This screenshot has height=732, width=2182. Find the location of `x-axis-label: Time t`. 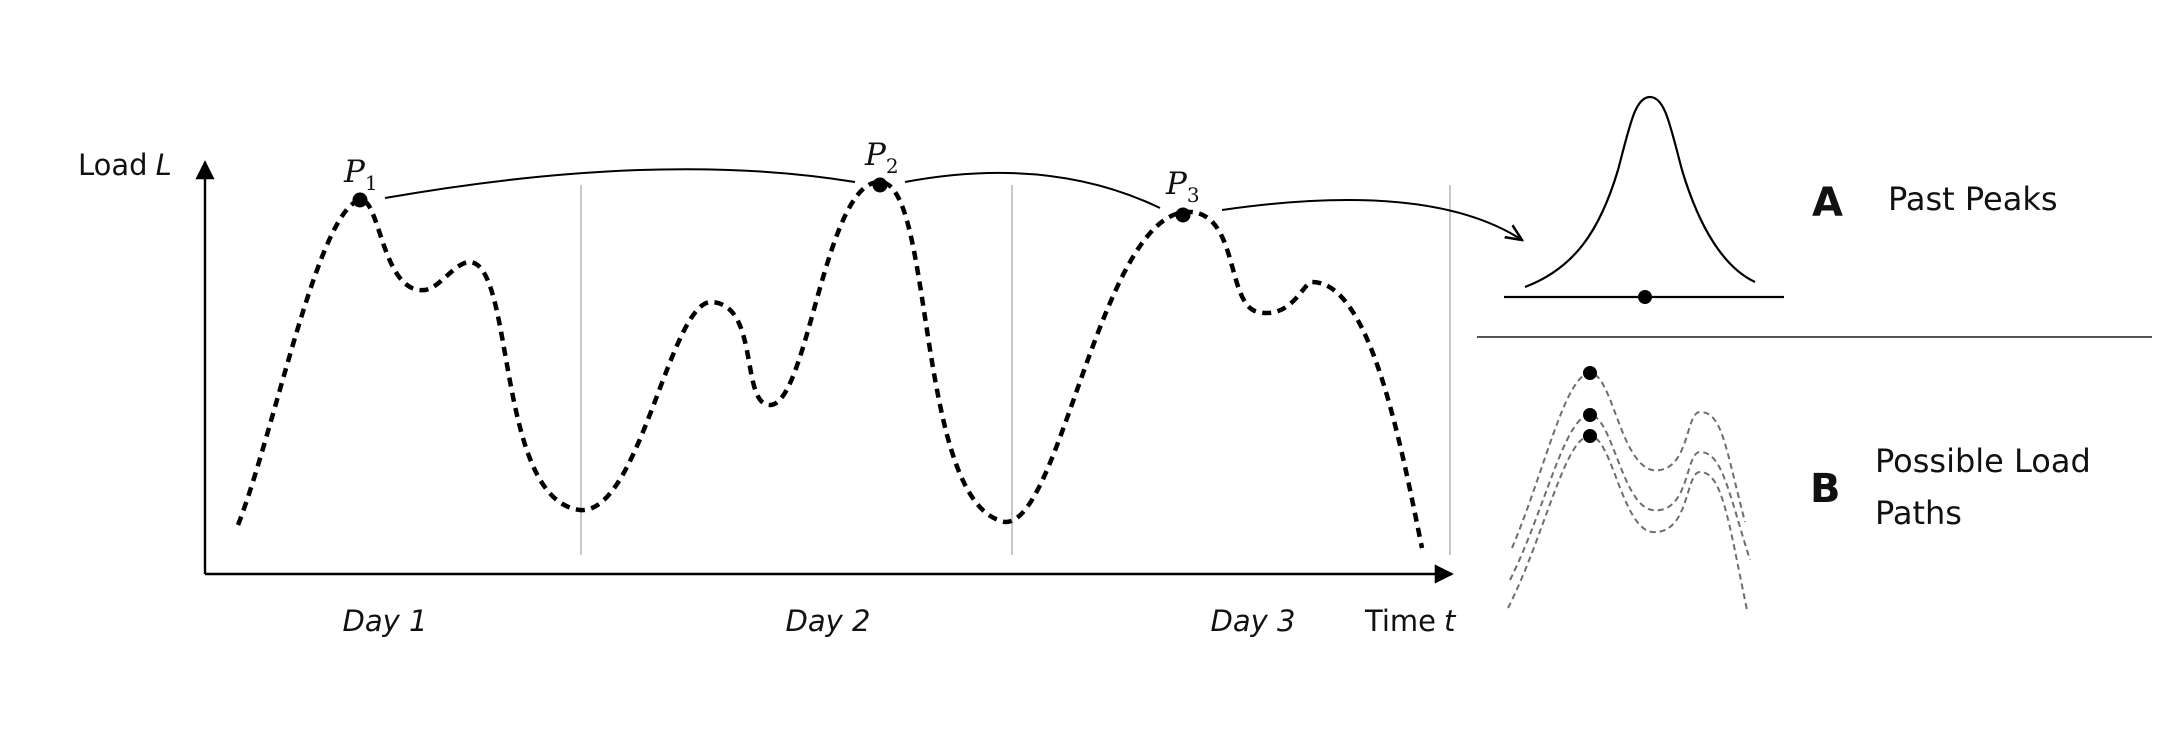

x-axis-label: Time t is located at coordinates (1410, 621).